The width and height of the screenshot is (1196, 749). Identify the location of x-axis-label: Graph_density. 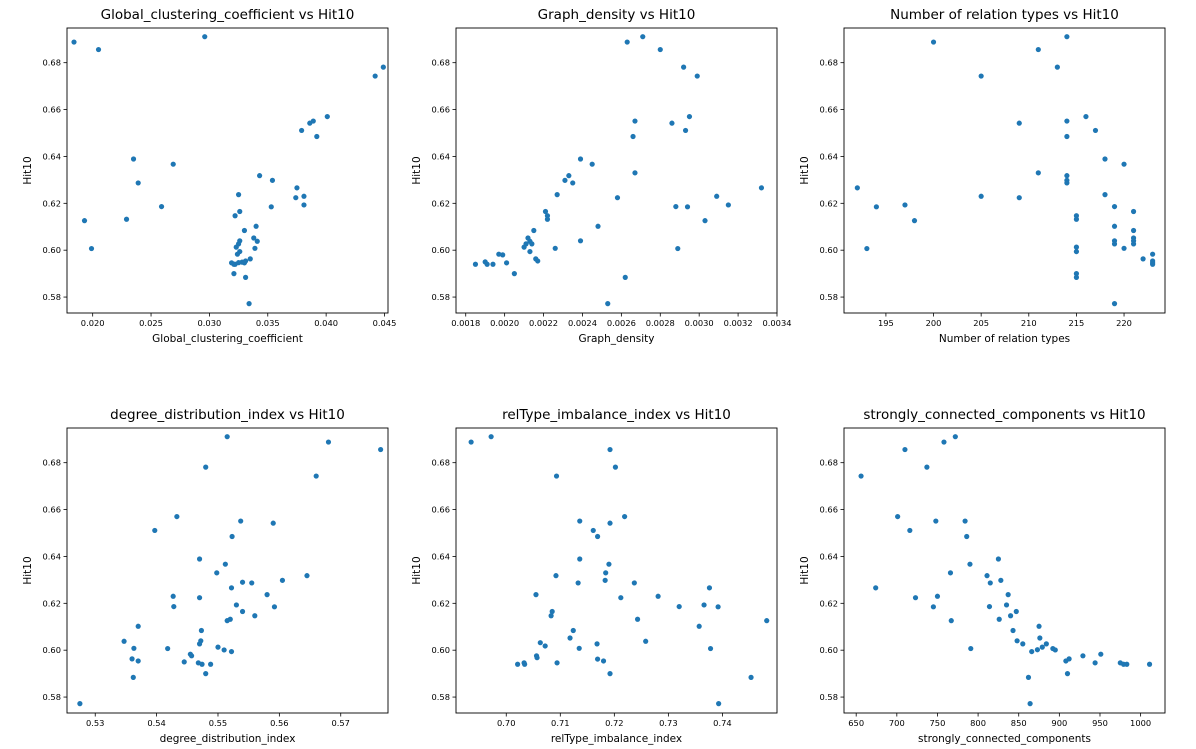
(617, 339).